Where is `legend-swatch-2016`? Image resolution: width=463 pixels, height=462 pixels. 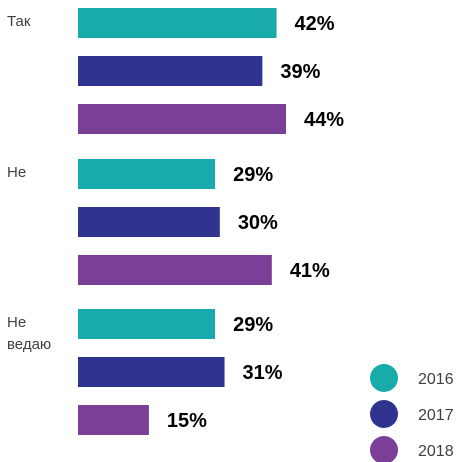 legend-swatch-2016 is located at coordinates (384, 378).